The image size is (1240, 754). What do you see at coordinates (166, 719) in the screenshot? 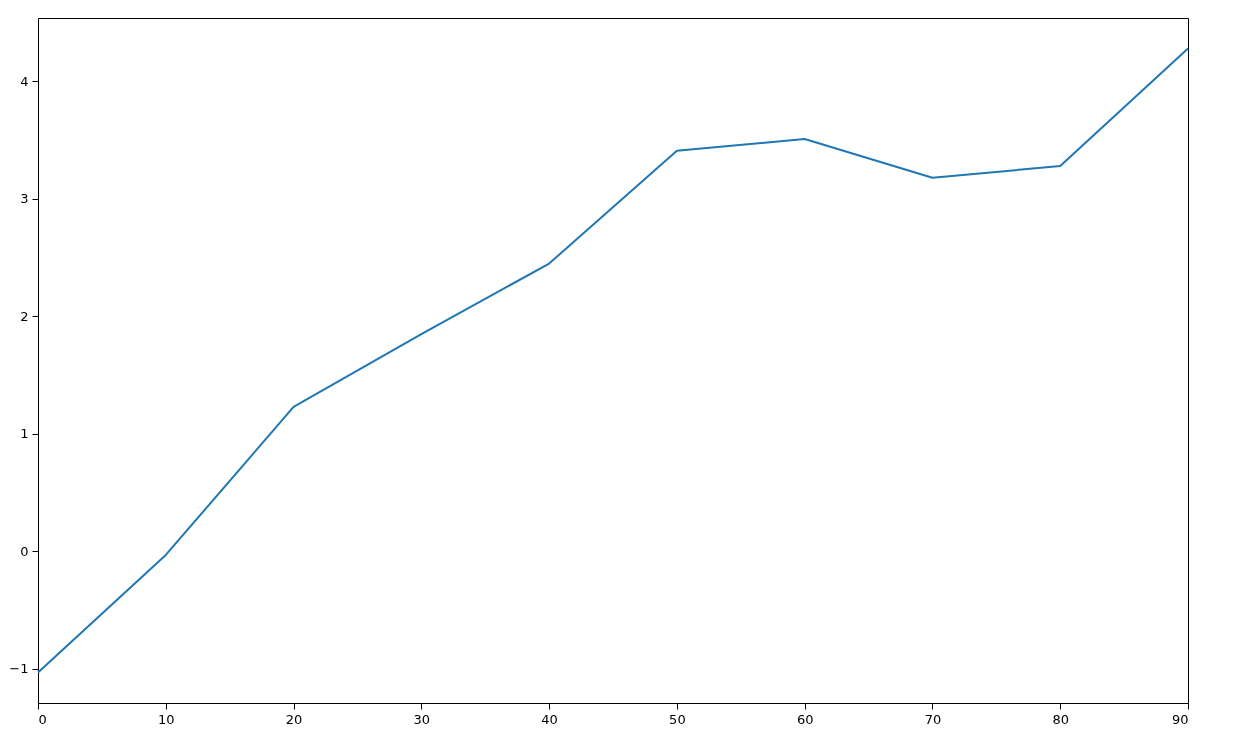
I see `x-tick-label: 10` at bounding box center [166, 719].